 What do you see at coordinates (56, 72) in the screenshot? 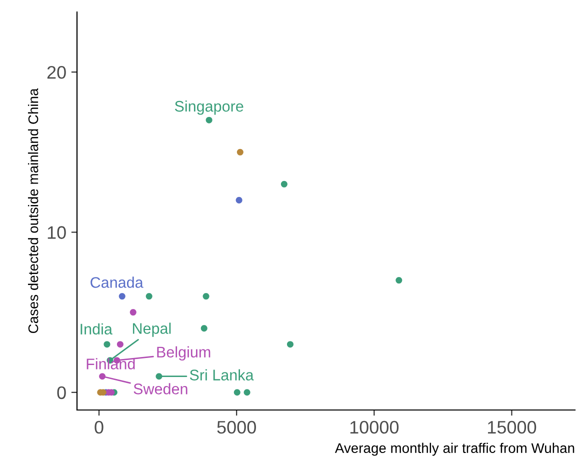
I see `y-tick-label: 20` at bounding box center [56, 72].